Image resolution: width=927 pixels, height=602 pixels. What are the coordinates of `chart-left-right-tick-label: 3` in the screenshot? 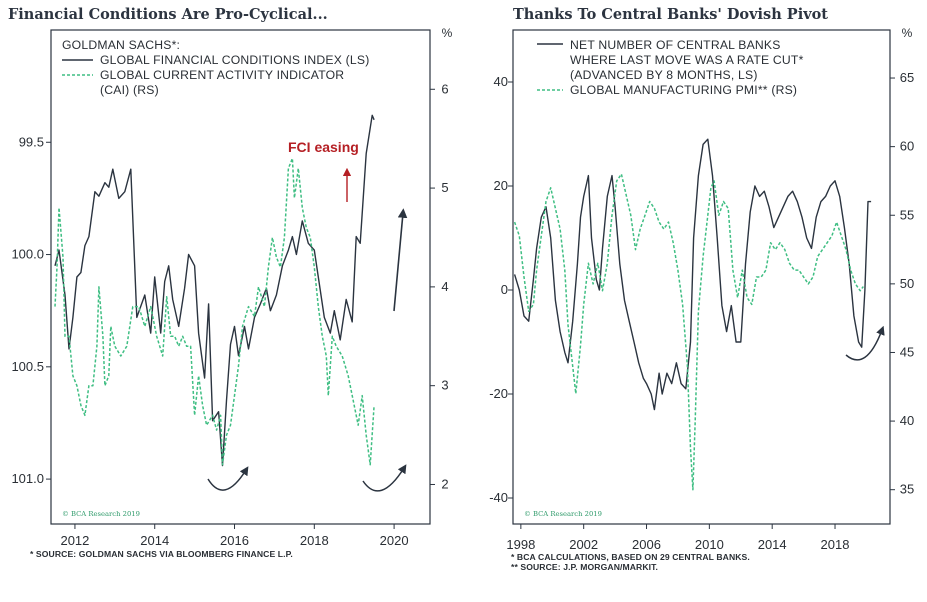 It's located at (444, 385).